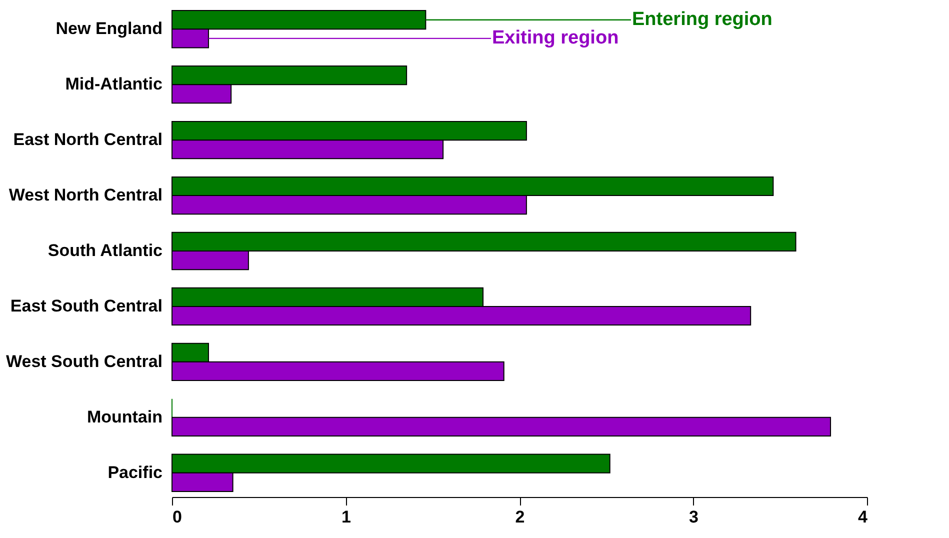  What do you see at coordinates (109, 28) in the screenshot?
I see `y-tick-label: New England` at bounding box center [109, 28].